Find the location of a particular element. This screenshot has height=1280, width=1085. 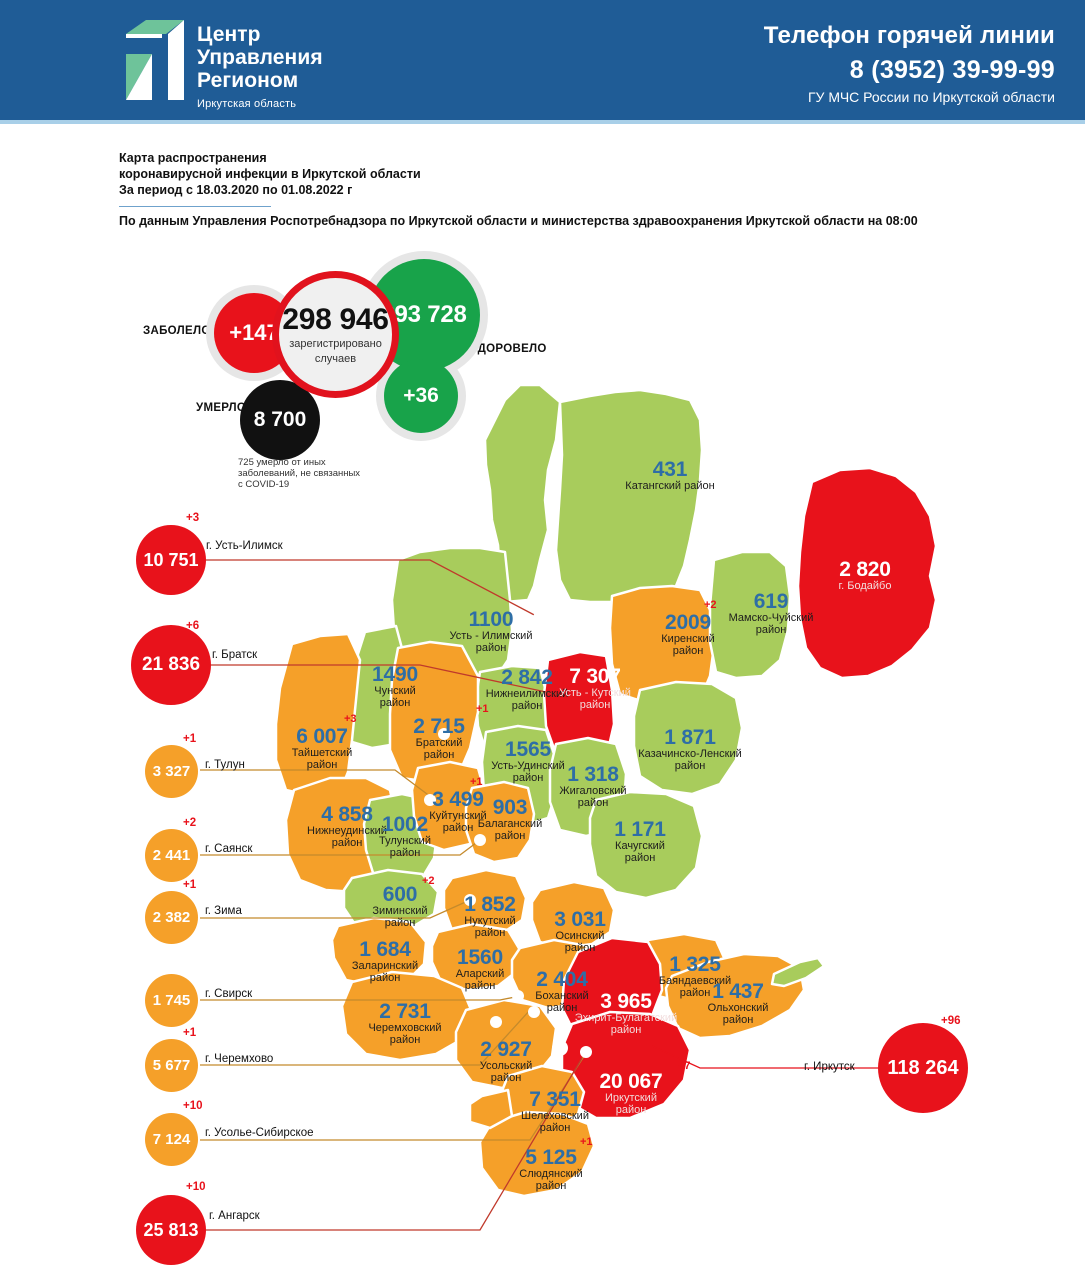

city-name: г. Иркутск is located at coordinates (829, 1067).